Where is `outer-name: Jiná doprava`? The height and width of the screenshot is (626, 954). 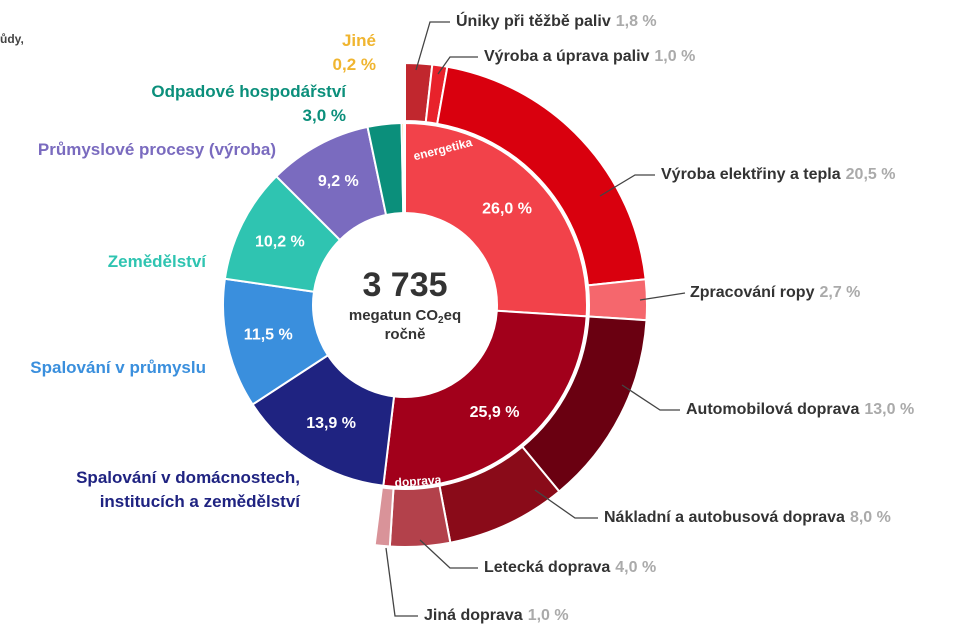 outer-name: Jiná doprava is located at coordinates (473, 615).